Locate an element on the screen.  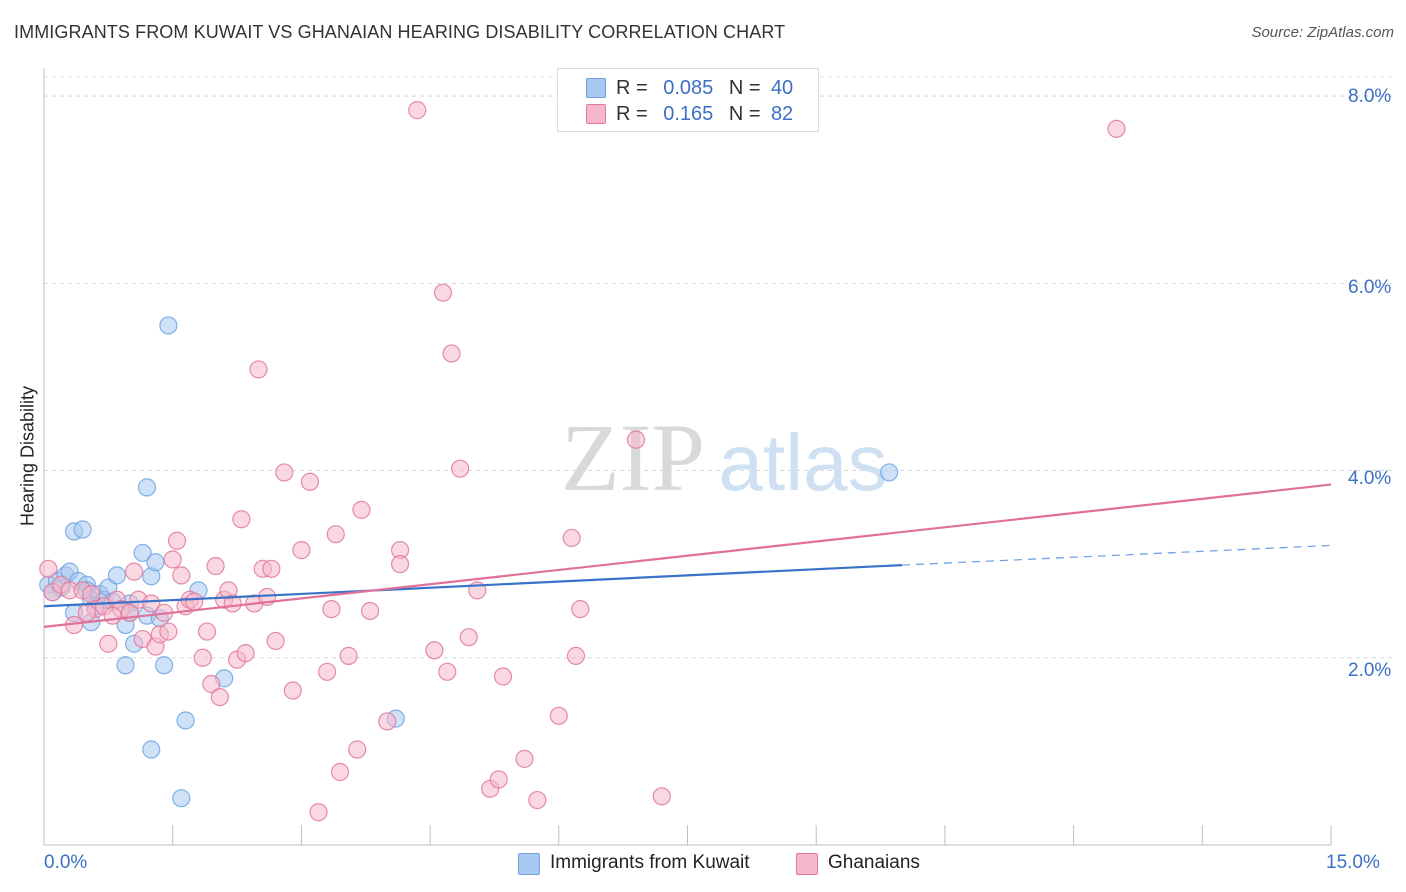
legend-text-ghanaians: R = 0.165 N = 82 is located at coordinates (705, 114).